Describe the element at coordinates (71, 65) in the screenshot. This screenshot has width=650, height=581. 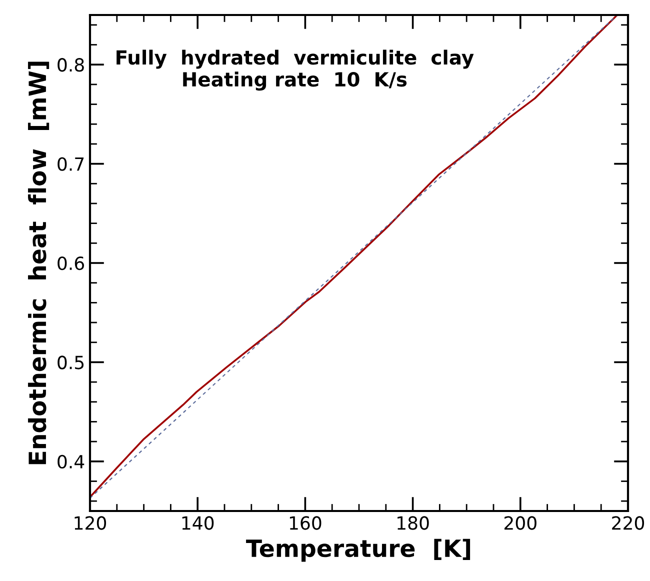
I see `y-tick-label: 0.8` at that location.